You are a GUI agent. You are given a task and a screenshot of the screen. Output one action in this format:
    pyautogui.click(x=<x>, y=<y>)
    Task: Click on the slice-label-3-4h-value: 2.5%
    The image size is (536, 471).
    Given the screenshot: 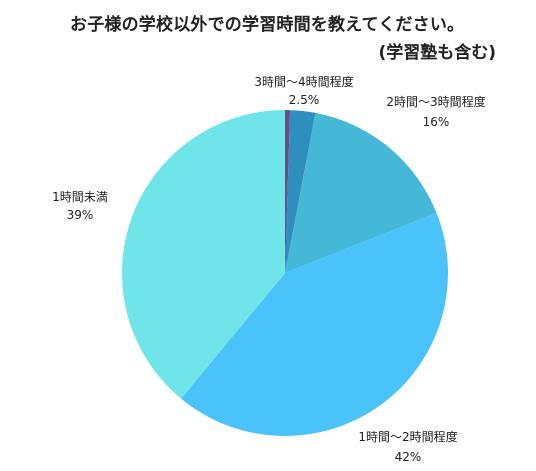 What is the action you would take?
    pyautogui.click(x=304, y=100)
    